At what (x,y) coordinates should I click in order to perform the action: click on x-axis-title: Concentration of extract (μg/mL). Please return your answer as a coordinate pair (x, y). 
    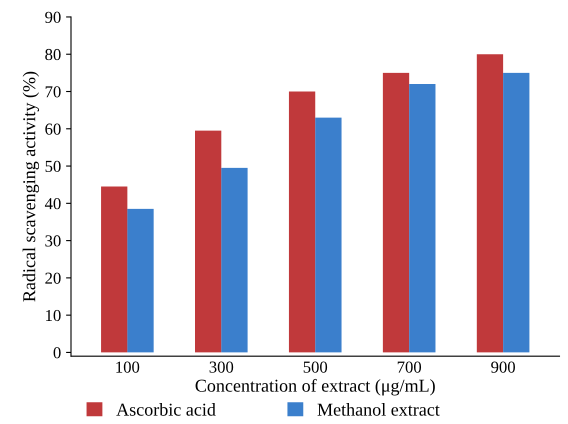
    Looking at the image, I should click on (315, 387).